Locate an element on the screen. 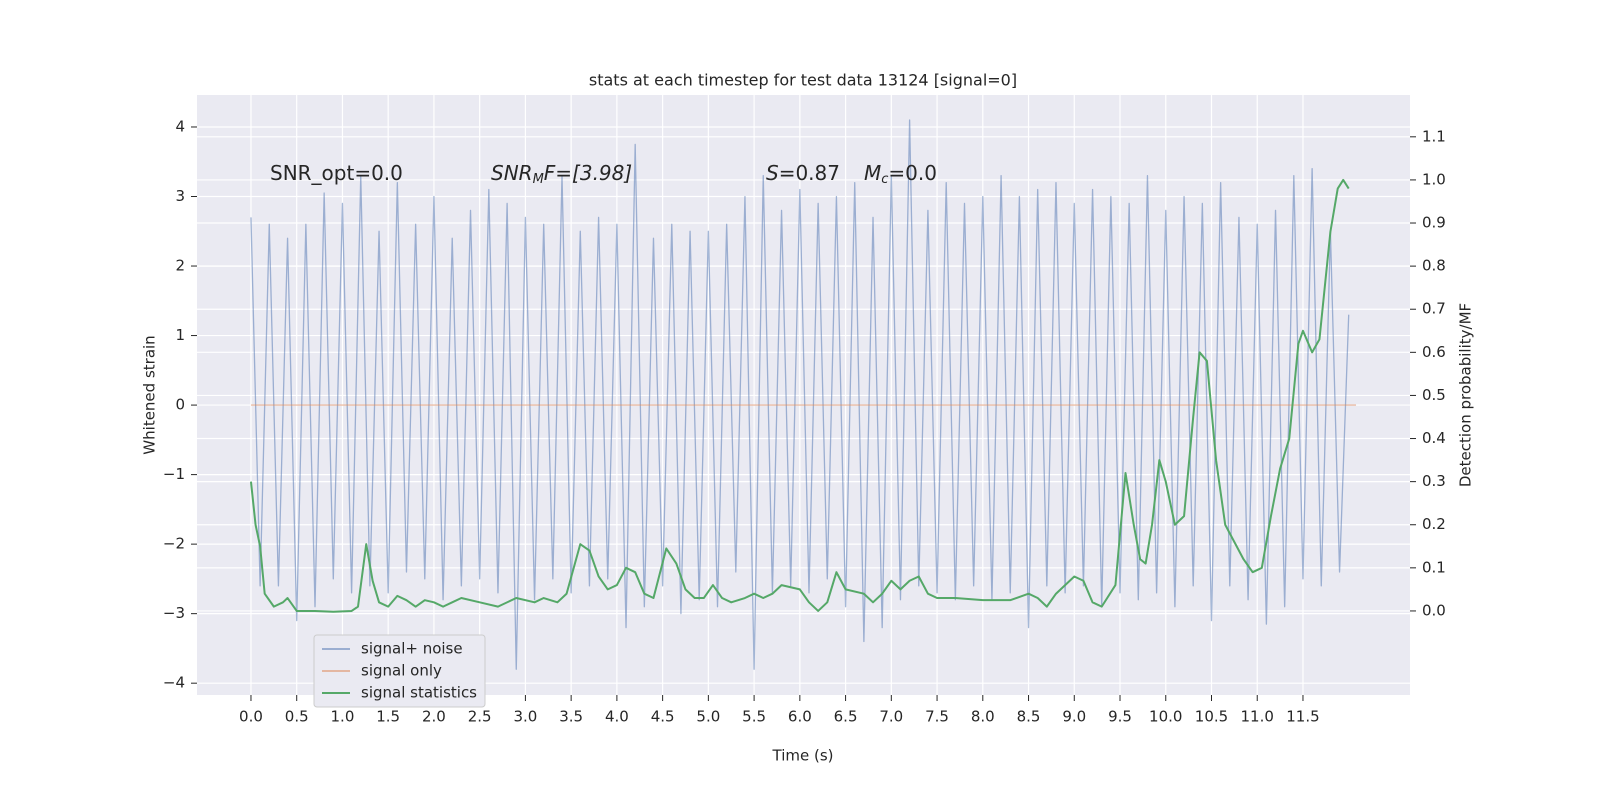  y2-tick-label: 0.5 is located at coordinates (1434, 395).